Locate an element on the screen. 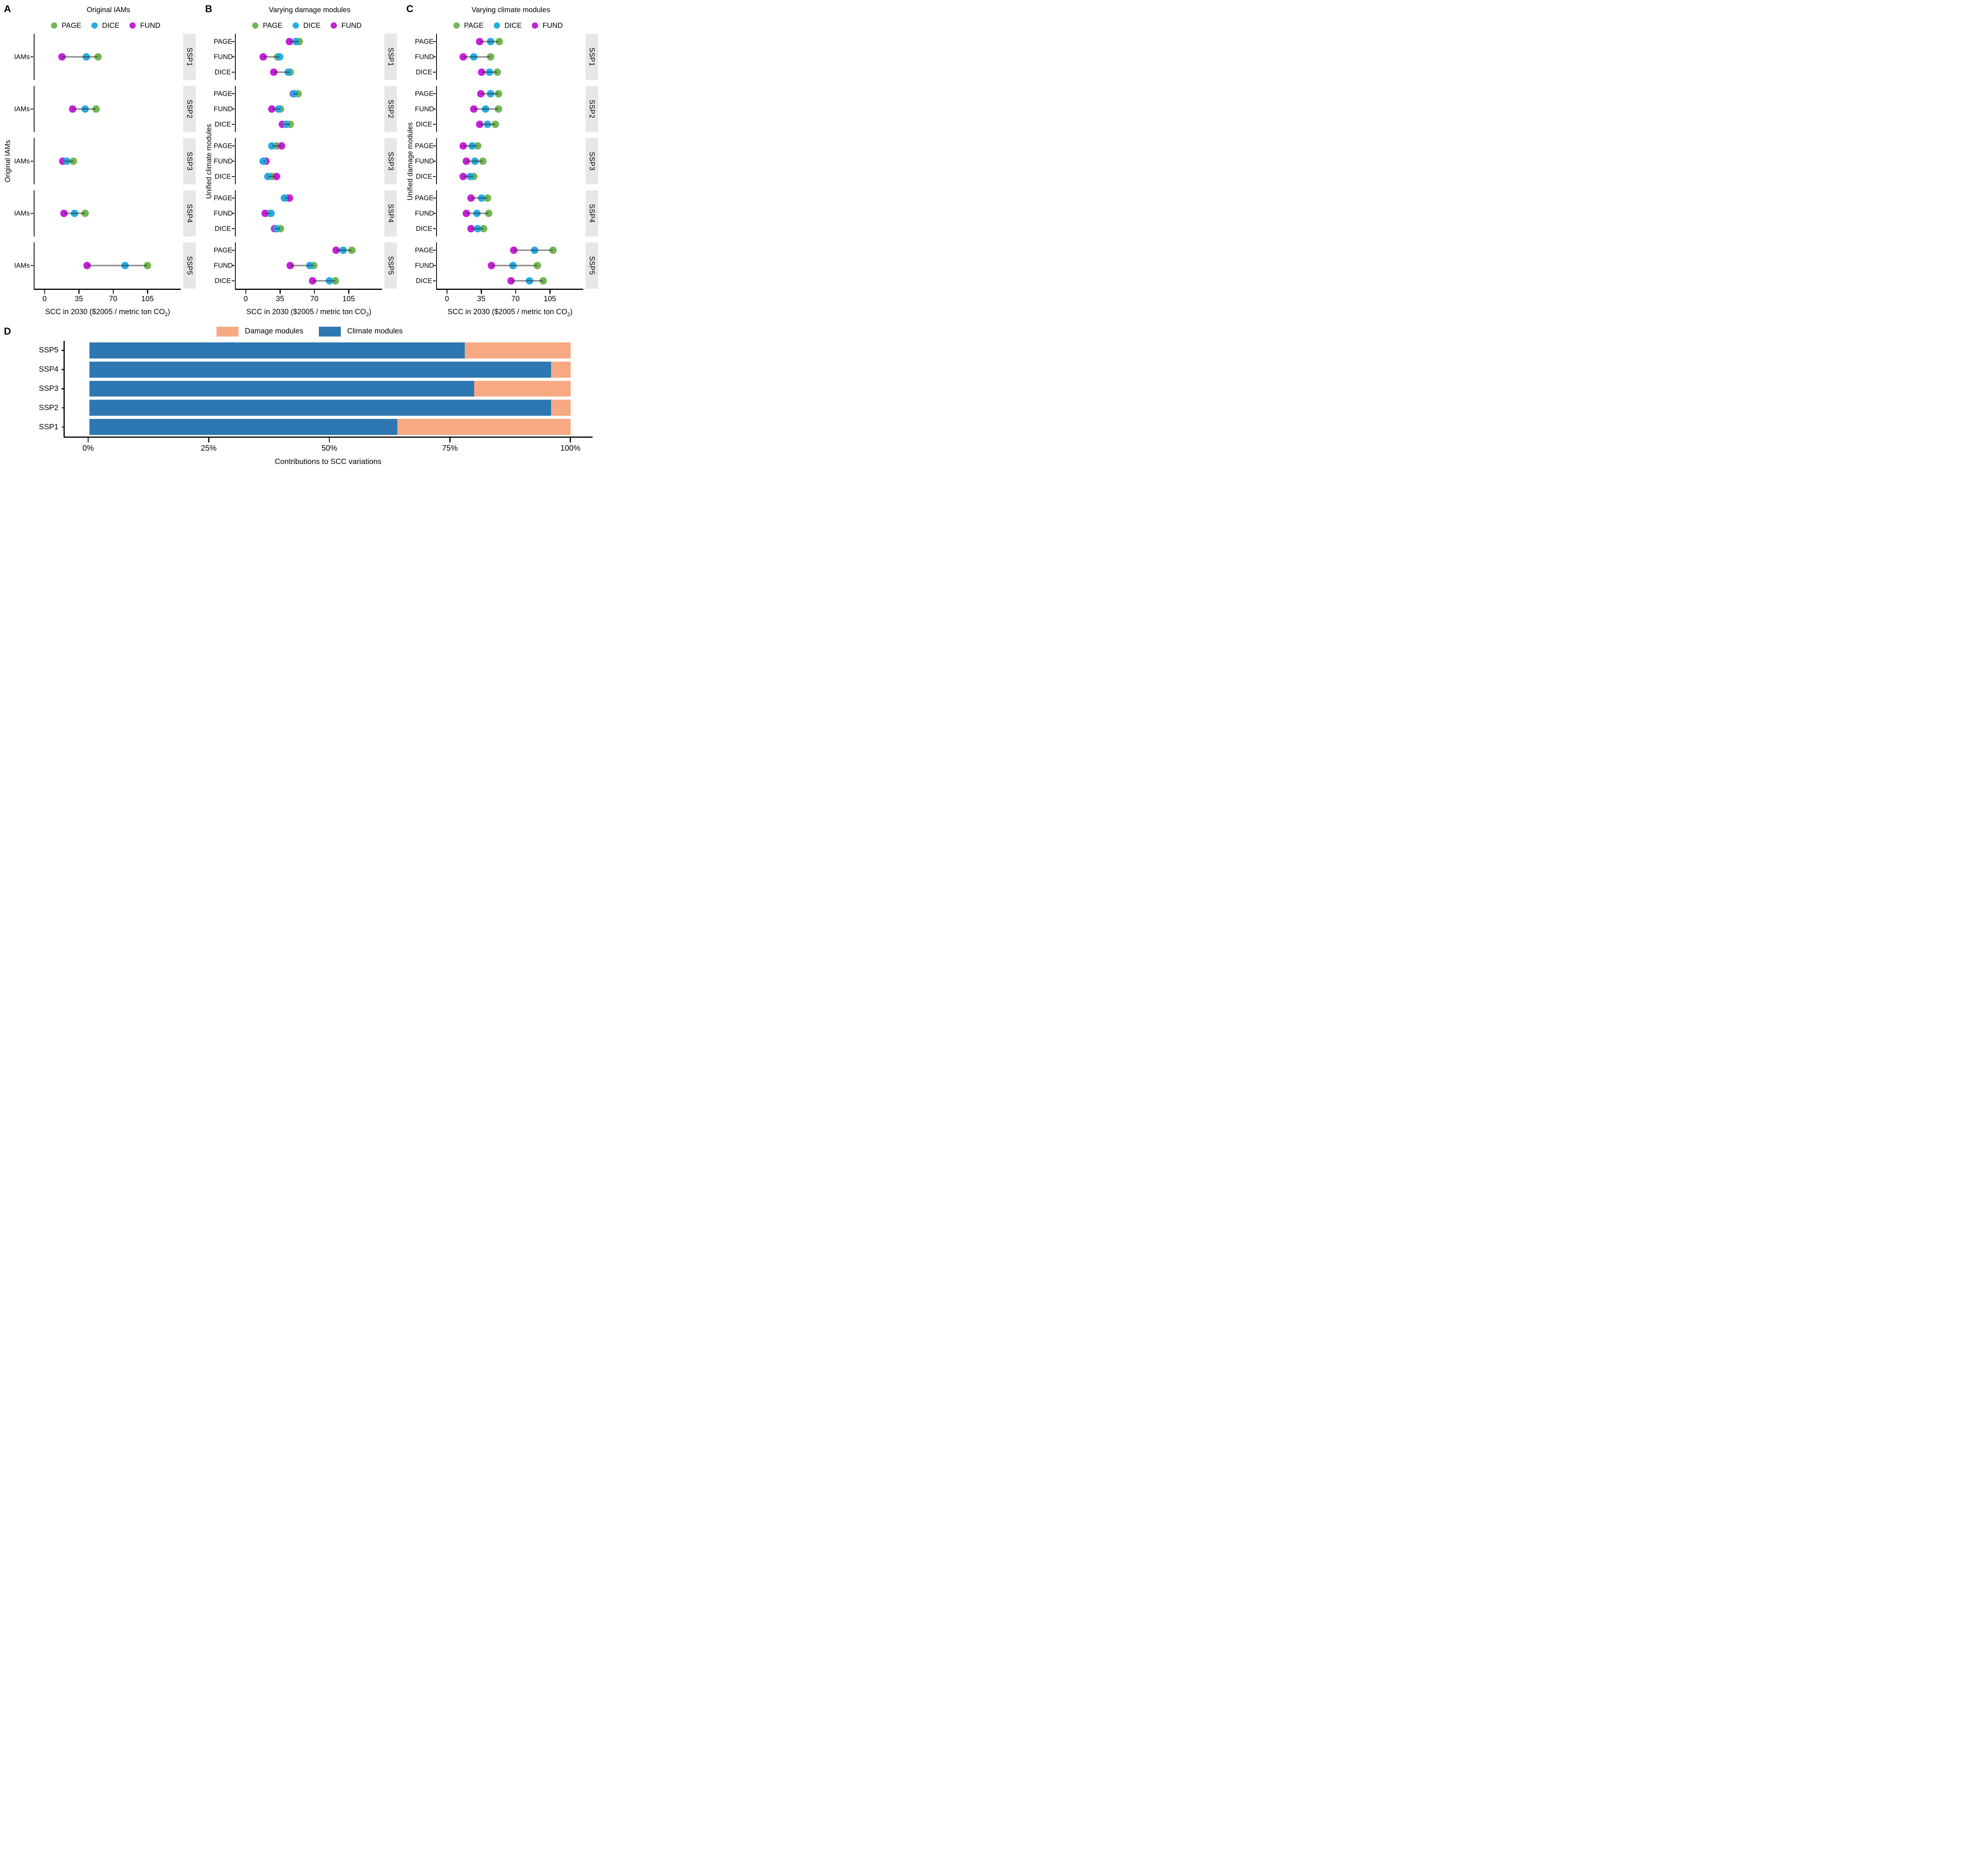 This screenshot has height=1876, width=1961. panel-d-x-axis: 0% 25% 50% 75% 100% is located at coordinates (328, 447).